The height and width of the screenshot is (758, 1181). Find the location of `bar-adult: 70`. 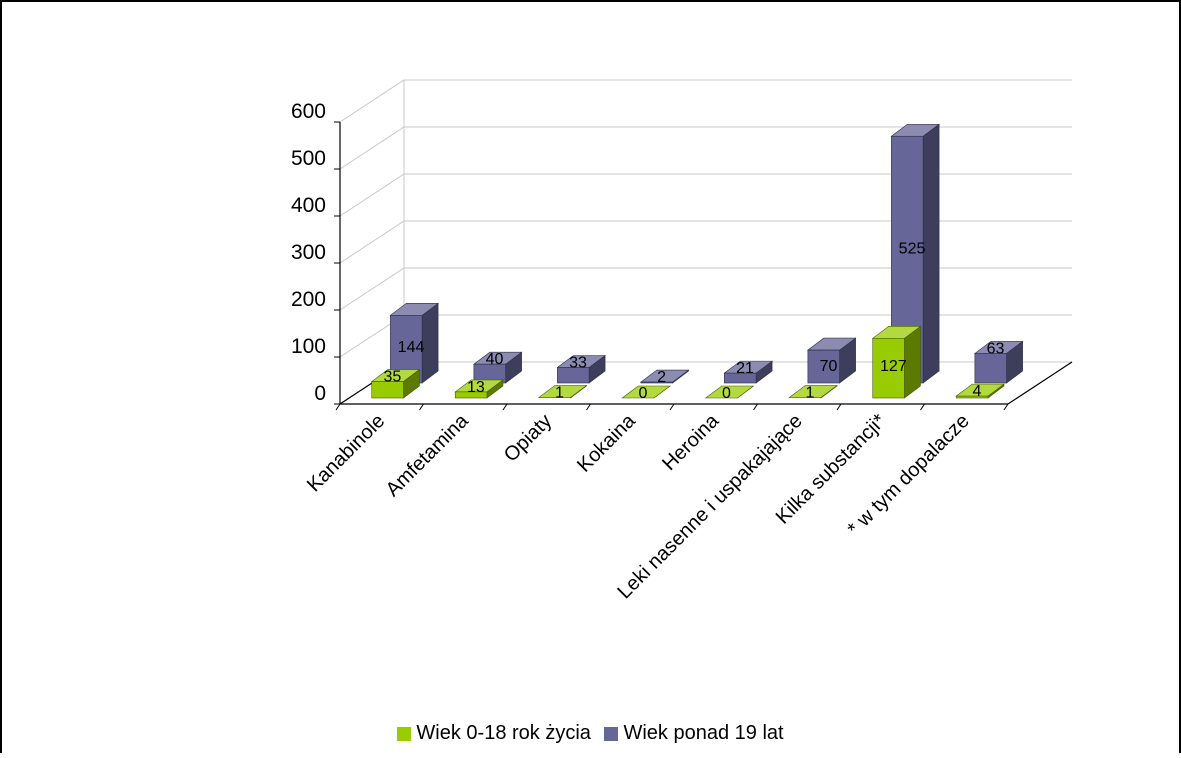

bar-adult: 70 is located at coordinates (831, 360).